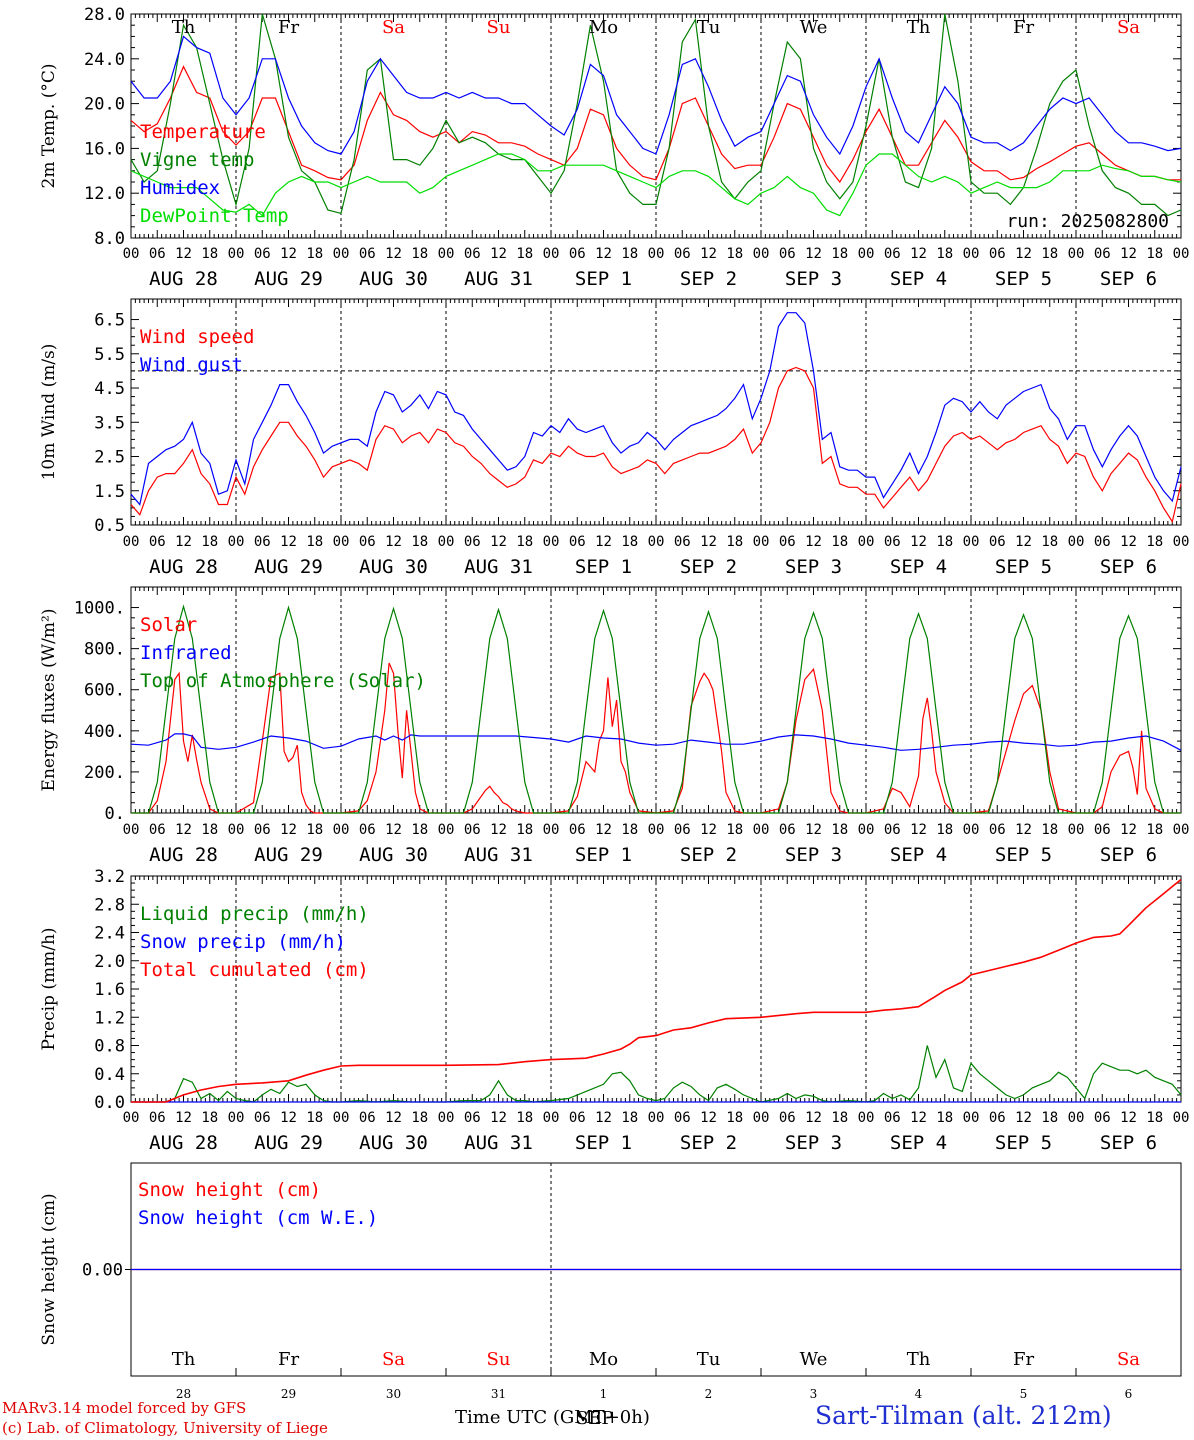  I want to click on day-number: 2, so click(709, 1394).